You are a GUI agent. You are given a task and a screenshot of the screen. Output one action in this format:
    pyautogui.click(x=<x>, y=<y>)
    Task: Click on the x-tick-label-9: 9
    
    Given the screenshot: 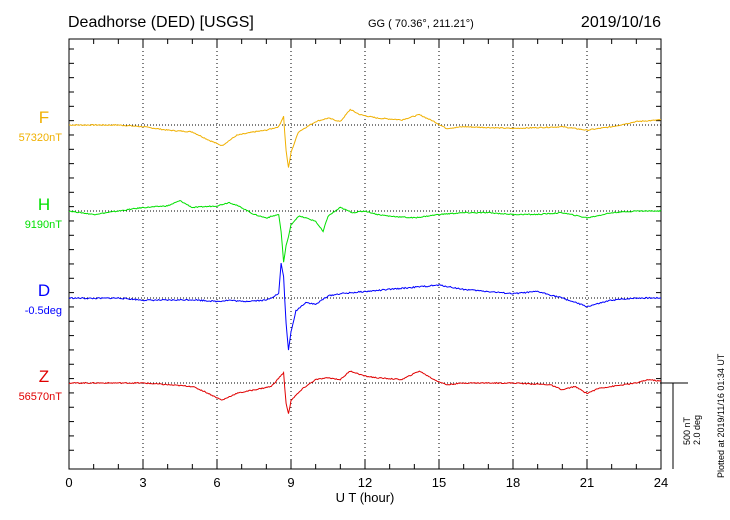 What is the action you would take?
    pyautogui.click(x=290, y=482)
    